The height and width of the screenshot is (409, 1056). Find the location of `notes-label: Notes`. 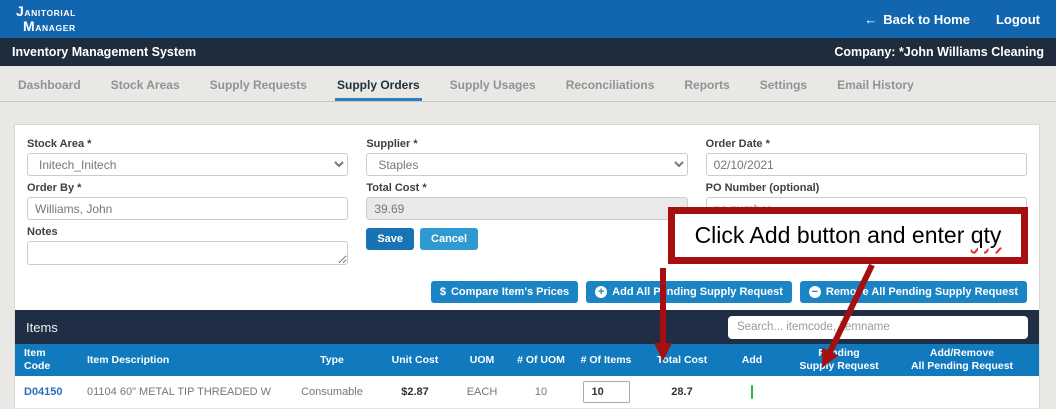

notes-label: Notes is located at coordinates (42, 232).